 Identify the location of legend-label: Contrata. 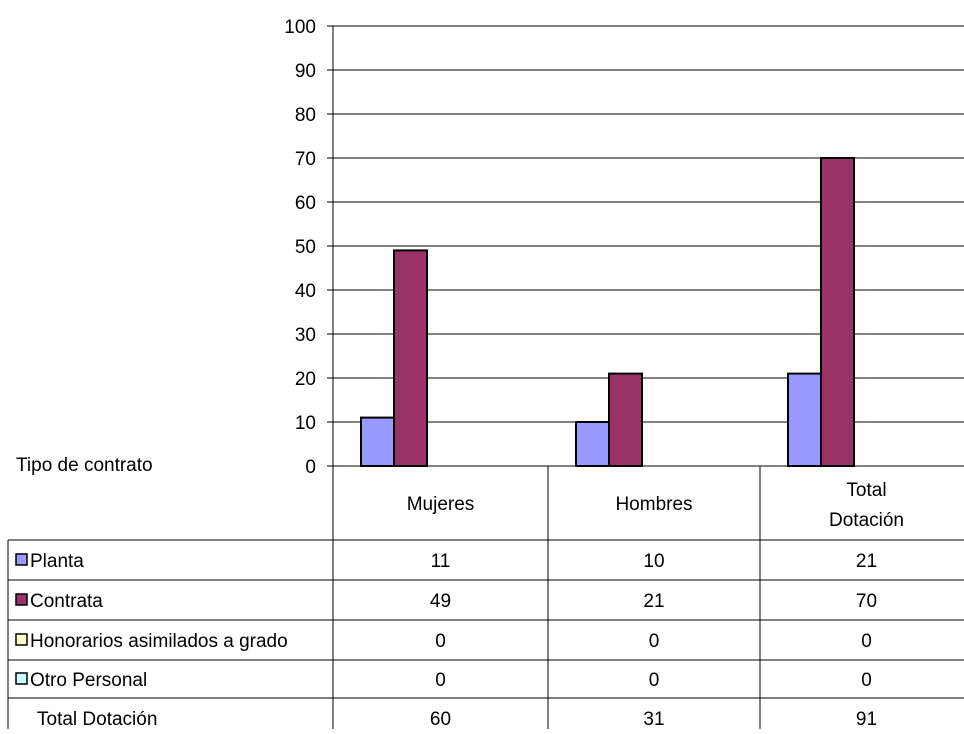
(66, 601).